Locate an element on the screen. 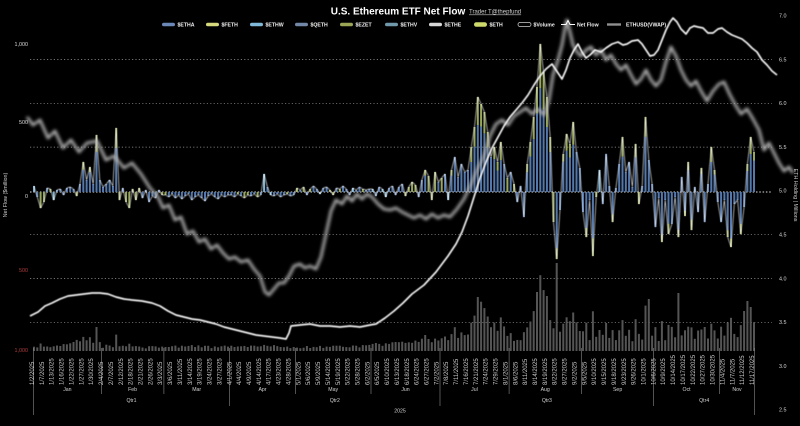 This screenshot has width=800, height=426. svg-text: Trader T@thepfund is located at coordinates (495, 13).